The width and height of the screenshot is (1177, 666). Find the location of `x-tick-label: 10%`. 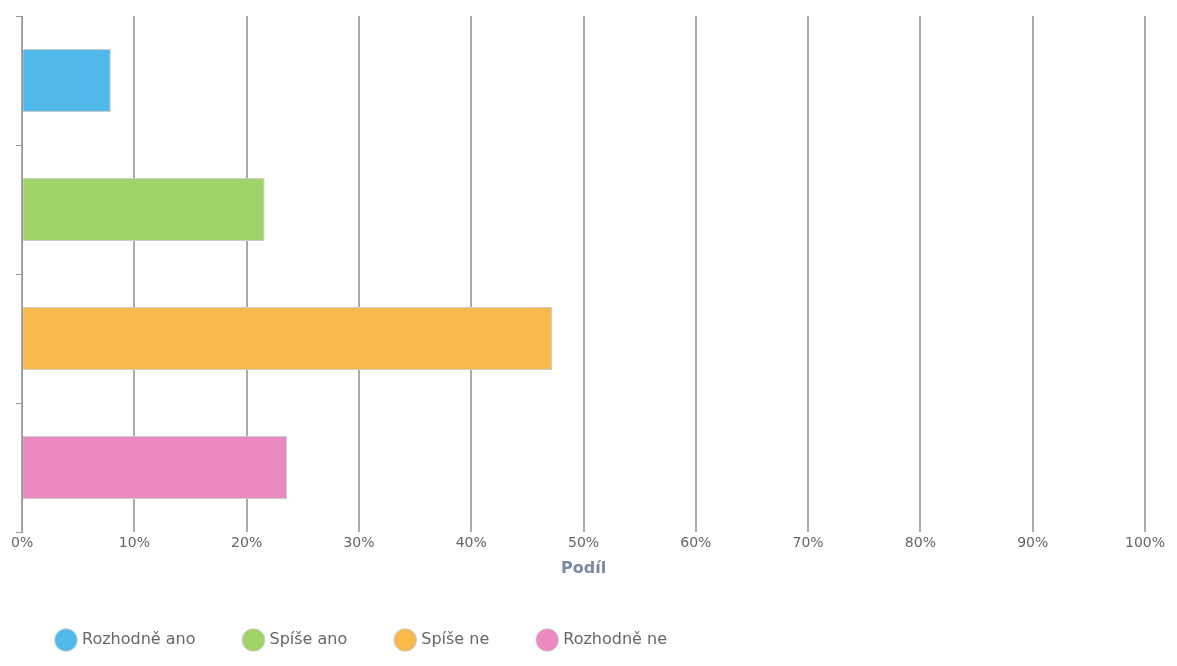

x-tick-label: 10% is located at coordinates (134, 542).